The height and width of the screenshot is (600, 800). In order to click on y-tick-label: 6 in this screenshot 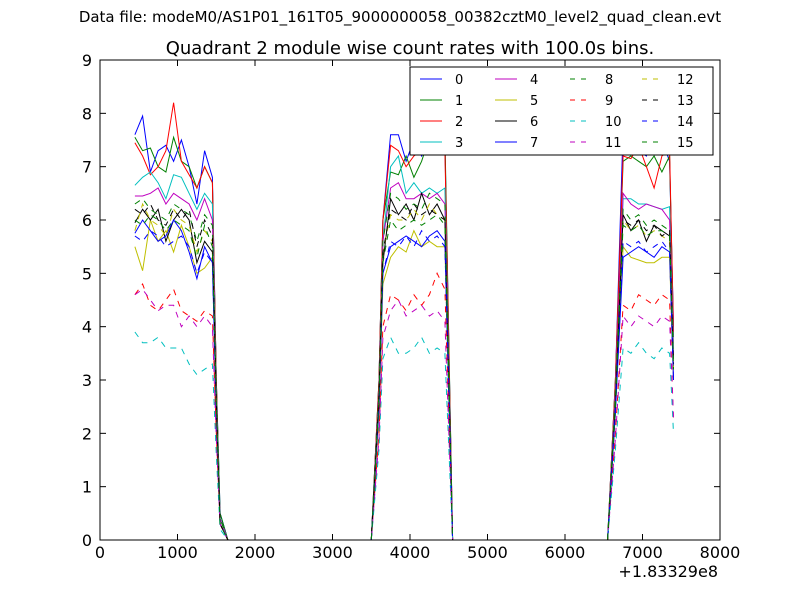, I will do `click(87, 220)`.